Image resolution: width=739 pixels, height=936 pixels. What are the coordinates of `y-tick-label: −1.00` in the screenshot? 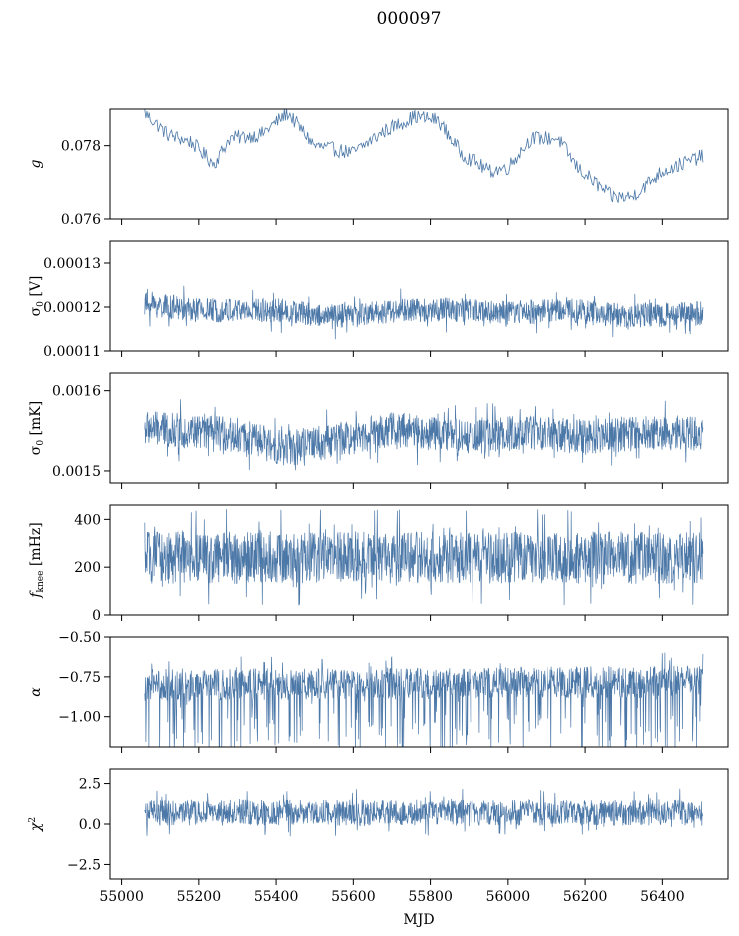 It's located at (79, 718).